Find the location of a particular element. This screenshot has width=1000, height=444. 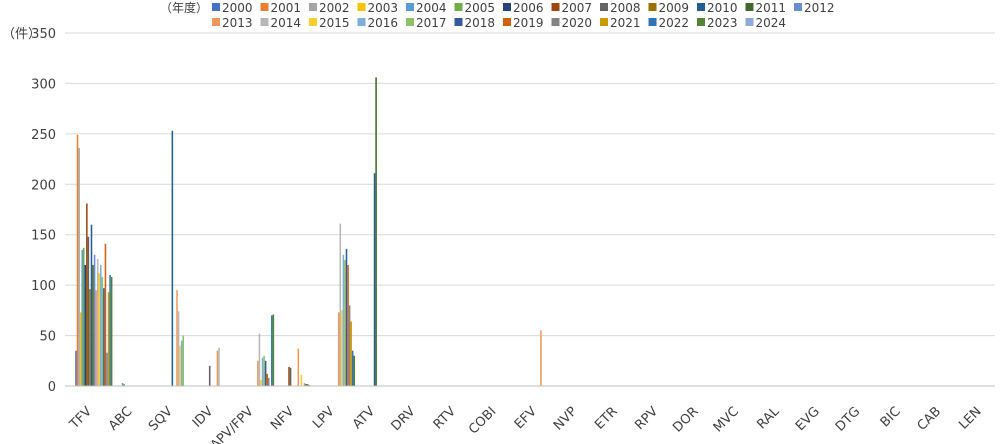

y-axis-unit: （件） is located at coordinates (21, 34).